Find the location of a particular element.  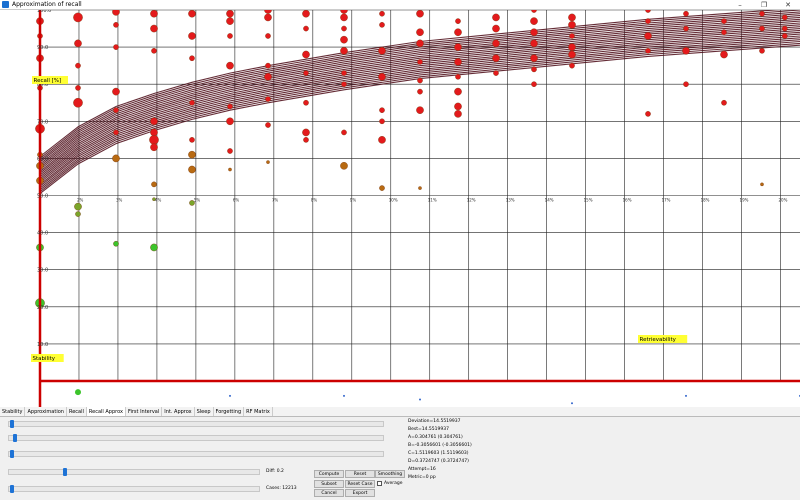

tab-forgetting: Forgetting is located at coordinates (229, 411).